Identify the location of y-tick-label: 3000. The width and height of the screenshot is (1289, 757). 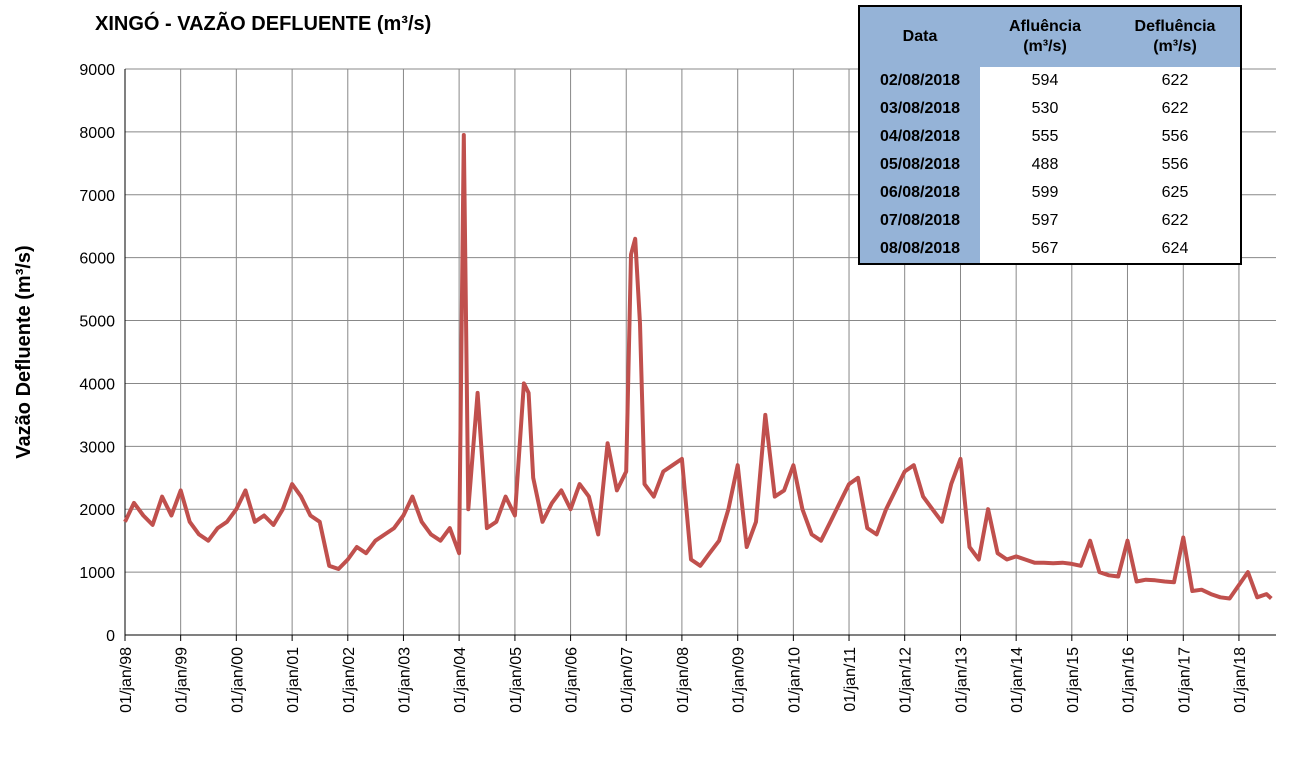
(97, 447).